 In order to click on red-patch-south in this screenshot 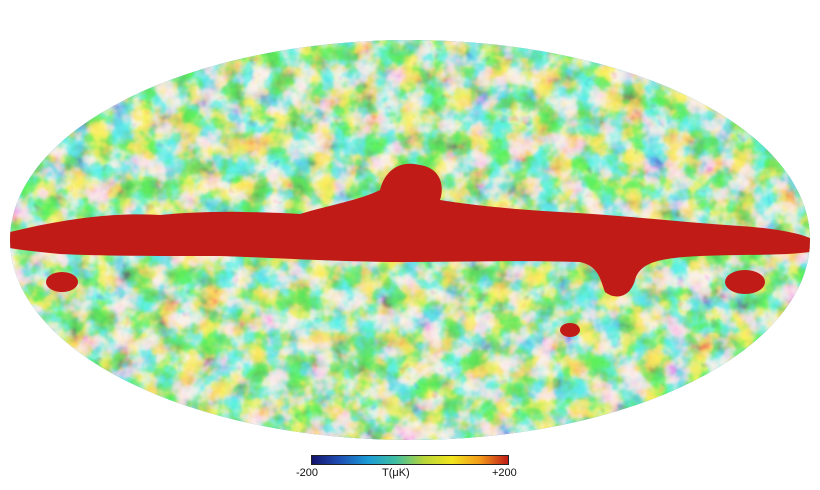, I will do `click(570, 330)`.